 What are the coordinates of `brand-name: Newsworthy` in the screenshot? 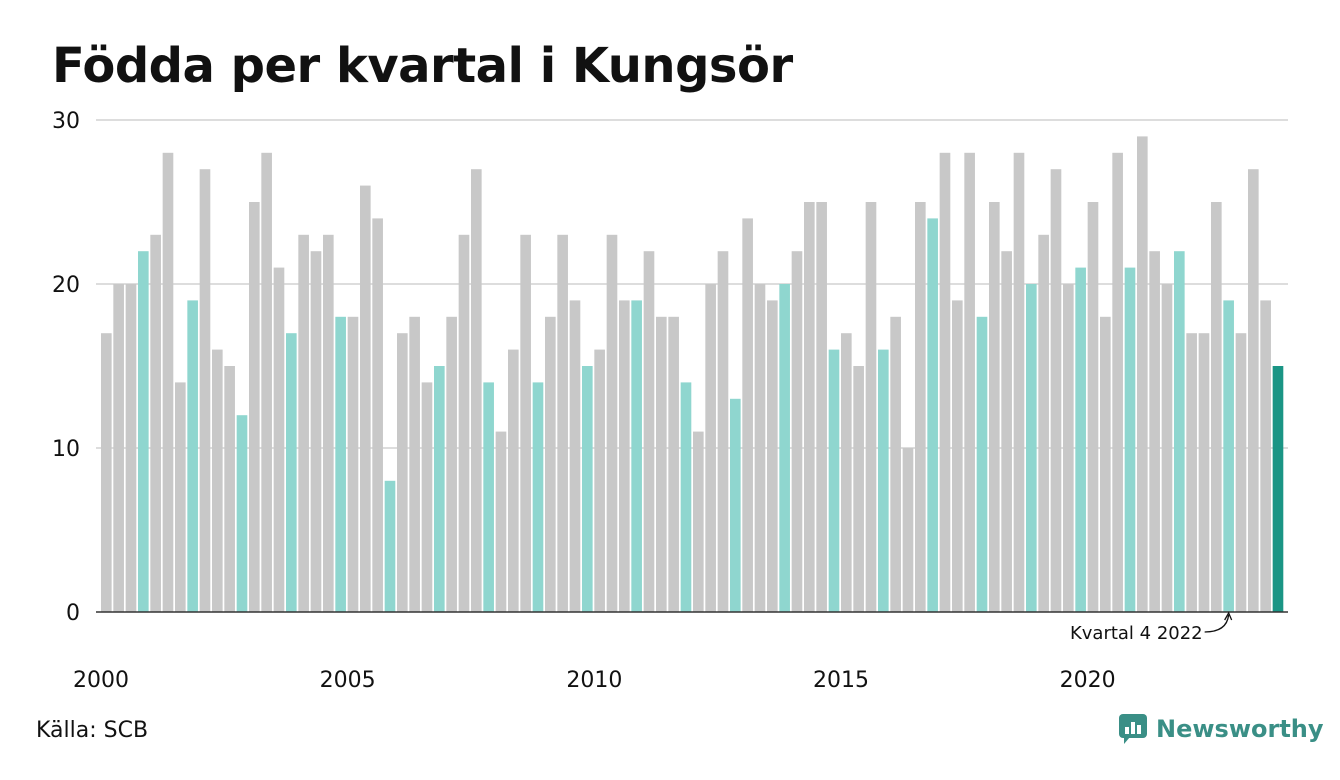 It's located at (1240, 729).